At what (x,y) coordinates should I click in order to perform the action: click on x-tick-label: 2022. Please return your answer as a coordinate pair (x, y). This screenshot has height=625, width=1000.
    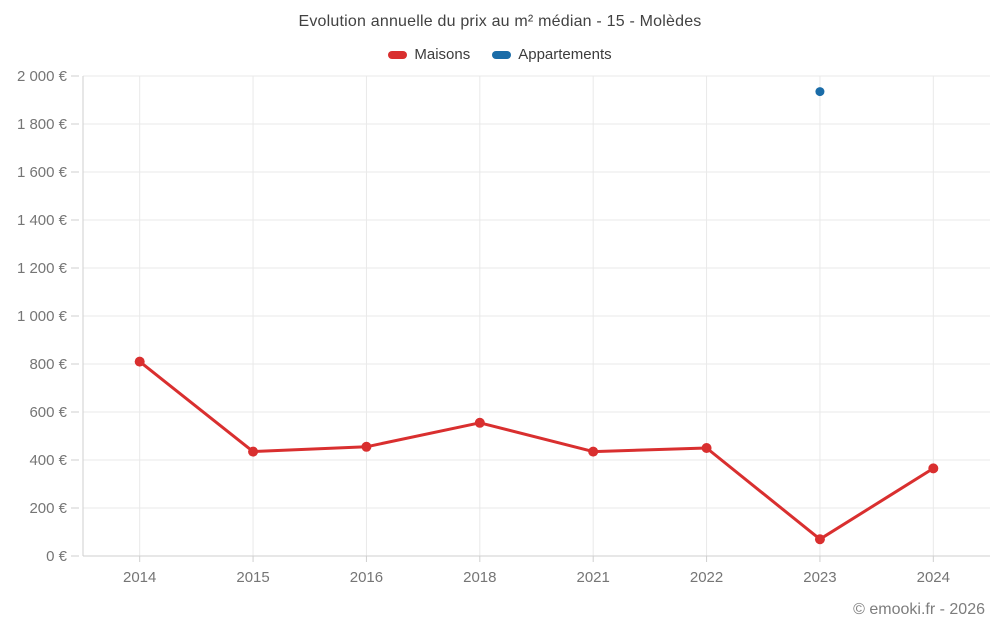
    Looking at the image, I should click on (706, 577).